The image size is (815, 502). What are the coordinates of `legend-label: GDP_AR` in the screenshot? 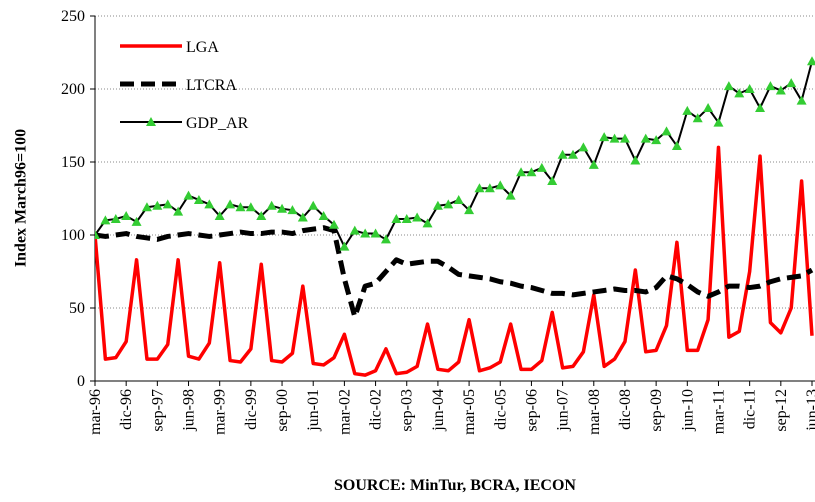 It's located at (217, 123).